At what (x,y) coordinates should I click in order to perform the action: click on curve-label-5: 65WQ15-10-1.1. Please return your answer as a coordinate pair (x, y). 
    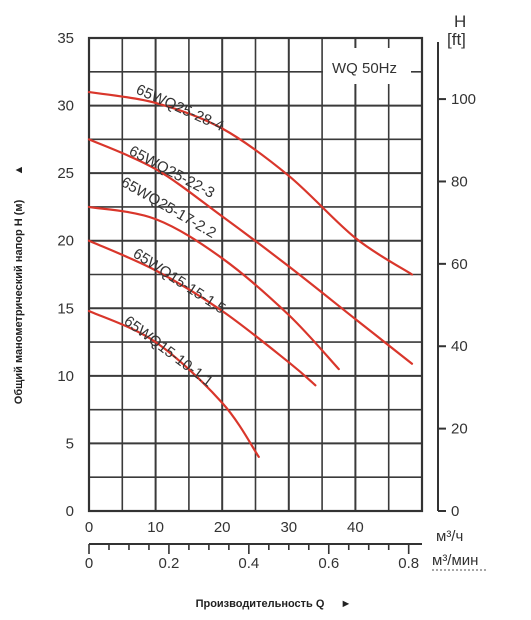
    Looking at the image, I should click on (168, 352).